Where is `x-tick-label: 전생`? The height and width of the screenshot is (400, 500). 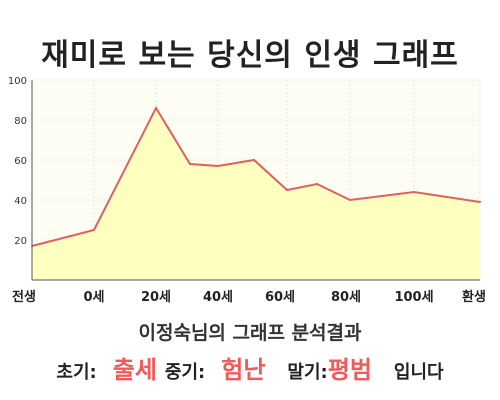 x-tick-label: 전생 is located at coordinates (24, 297).